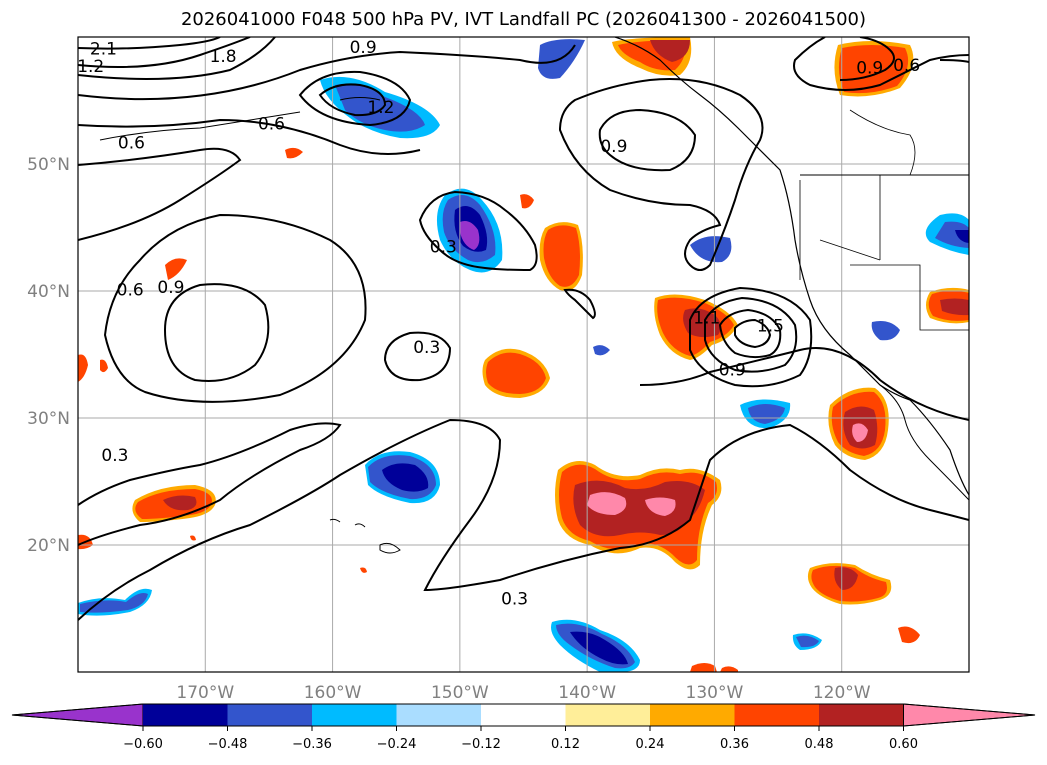 The image size is (1047, 765). I want to click on colorbar-tick-label: −0.36, so click(312, 744).